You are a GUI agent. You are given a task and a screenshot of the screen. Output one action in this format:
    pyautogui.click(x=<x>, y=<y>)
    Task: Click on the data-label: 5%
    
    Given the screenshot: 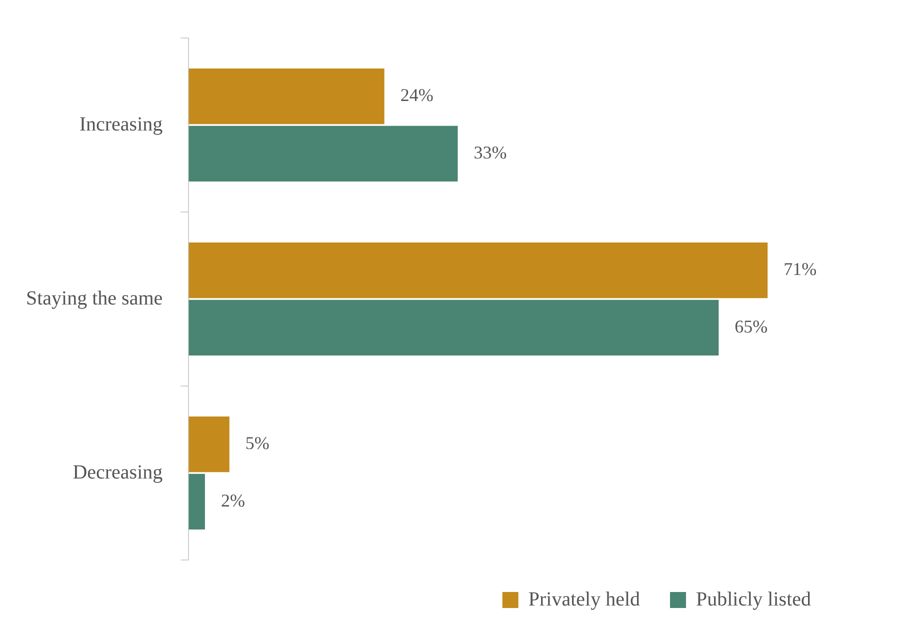 What is the action you would take?
    pyautogui.click(x=257, y=443)
    